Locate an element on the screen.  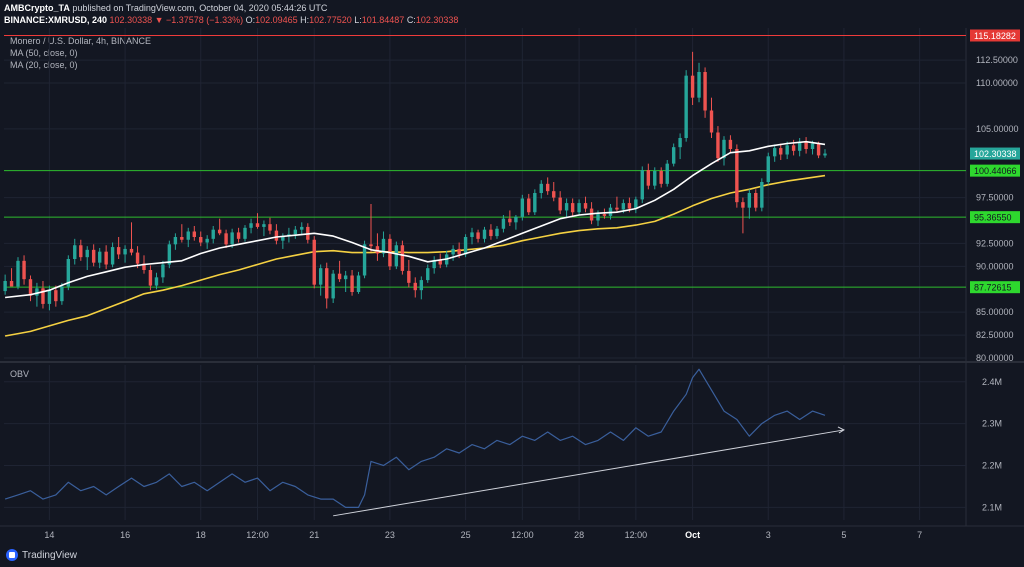
price-level-badge: 95.36550 is located at coordinates (993, 218).